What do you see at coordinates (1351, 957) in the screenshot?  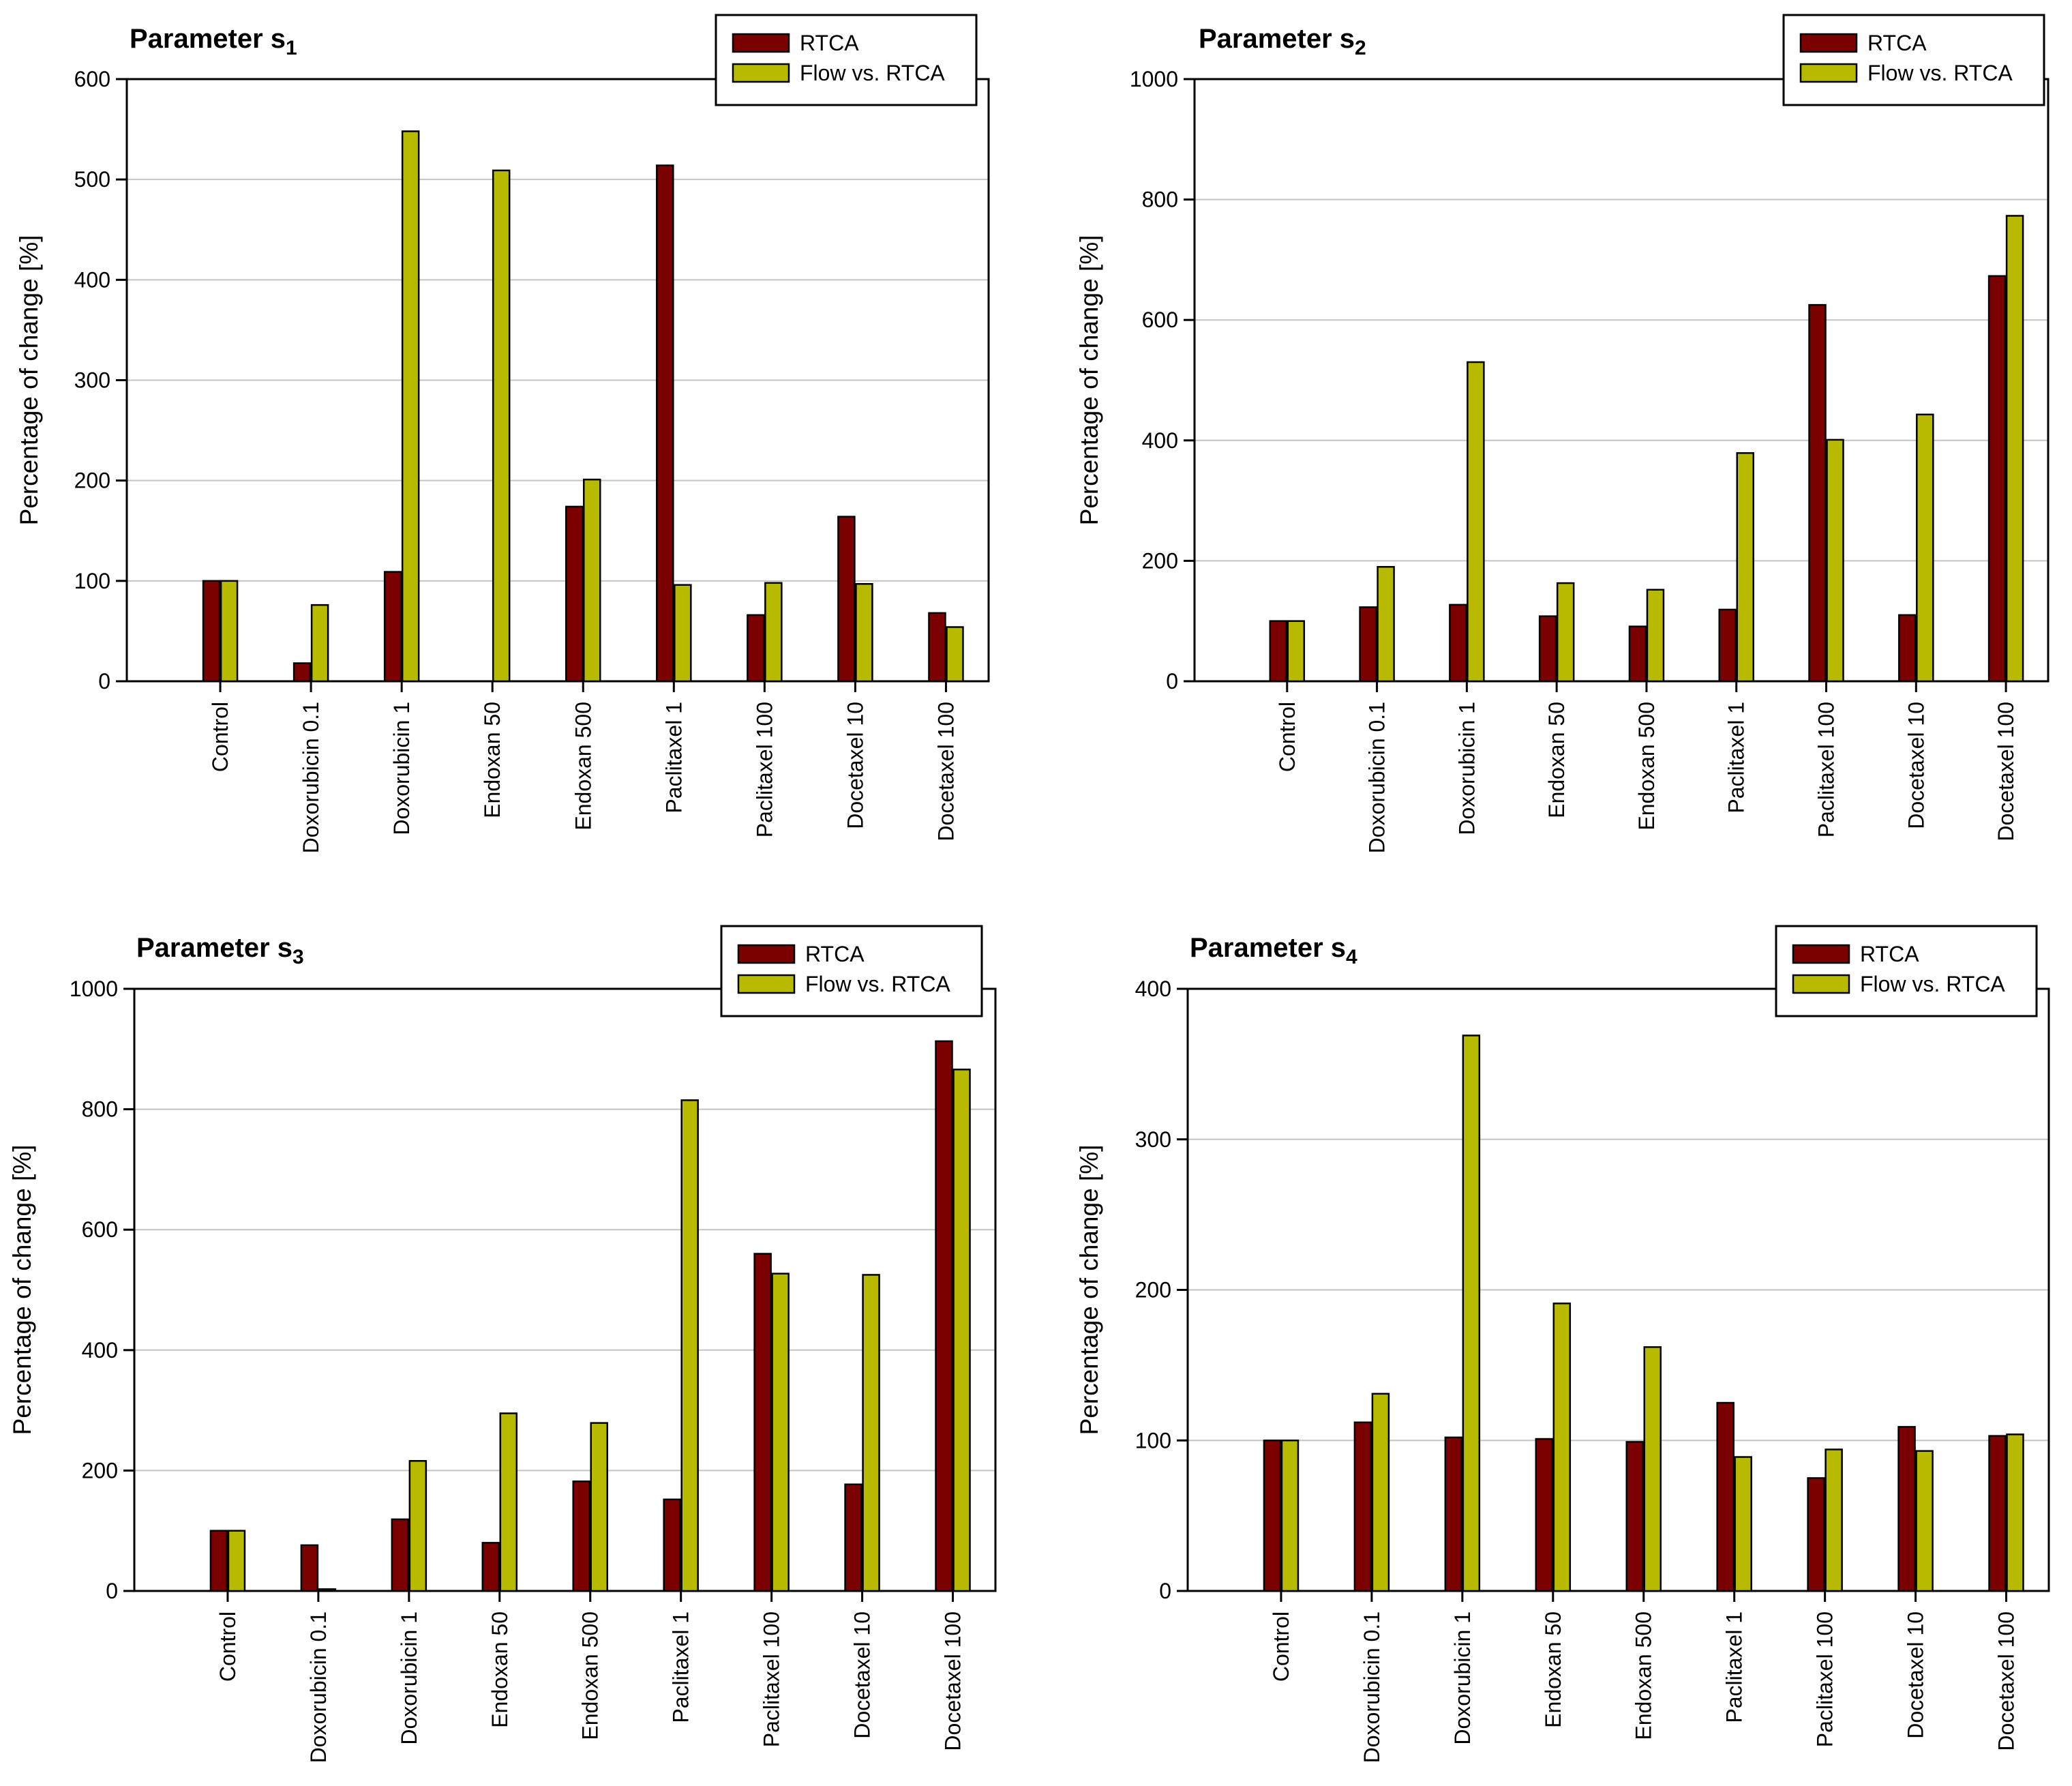 I see `chart-title-subscript: 4` at bounding box center [1351, 957].